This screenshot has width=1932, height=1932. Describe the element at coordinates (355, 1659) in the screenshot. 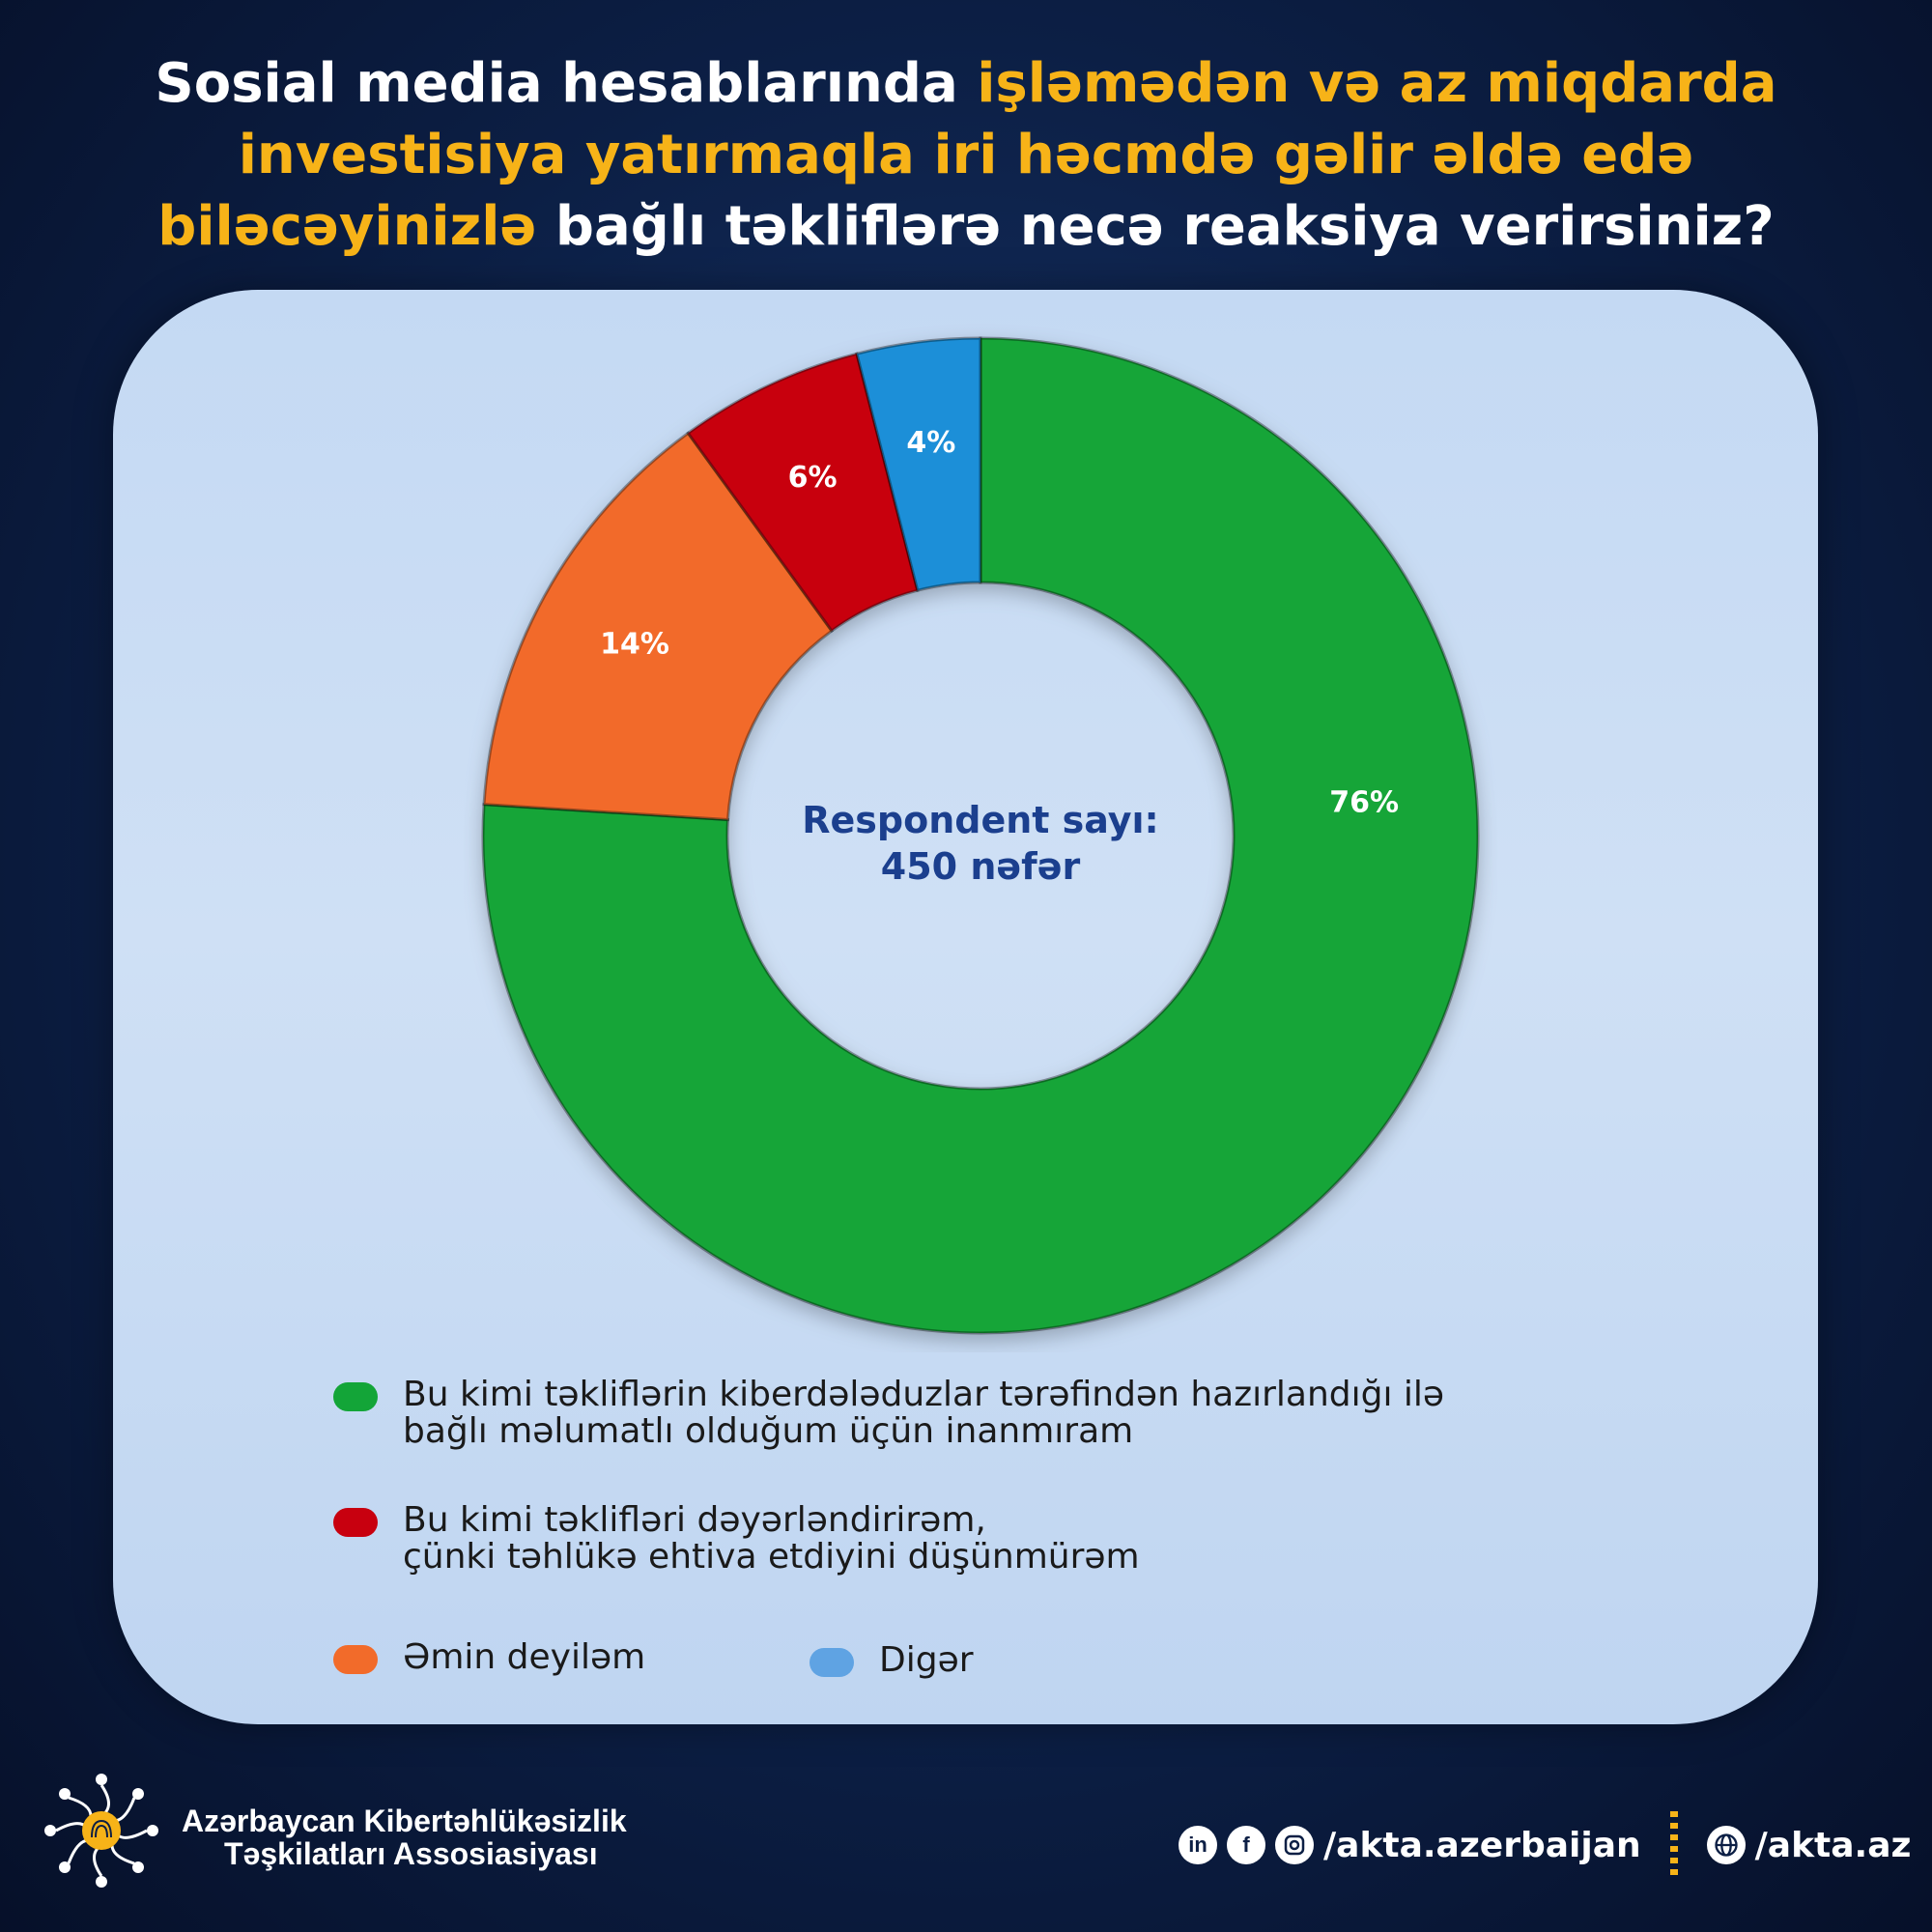

I see `legend-dot-orange` at that location.